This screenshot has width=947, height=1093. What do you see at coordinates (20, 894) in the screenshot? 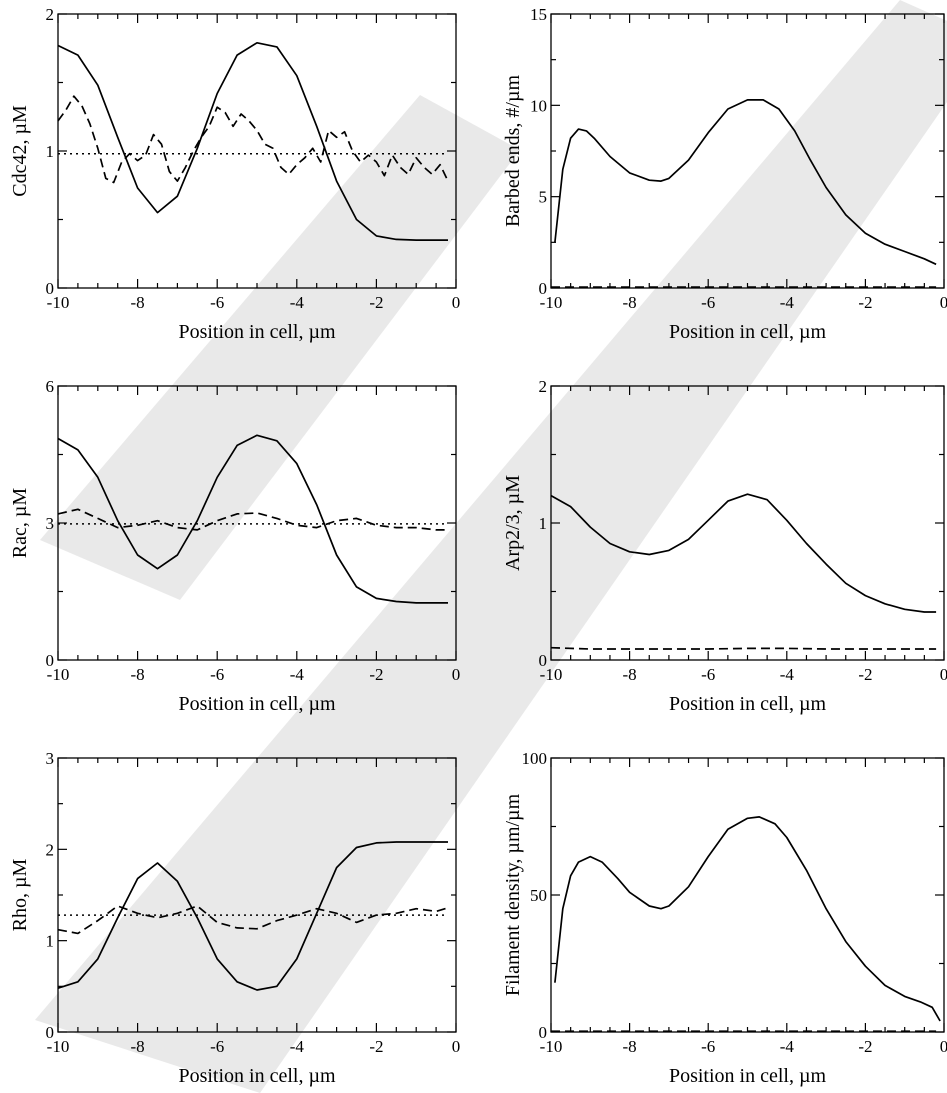
I see `y-axis-label: Rho, µM` at bounding box center [20, 894].